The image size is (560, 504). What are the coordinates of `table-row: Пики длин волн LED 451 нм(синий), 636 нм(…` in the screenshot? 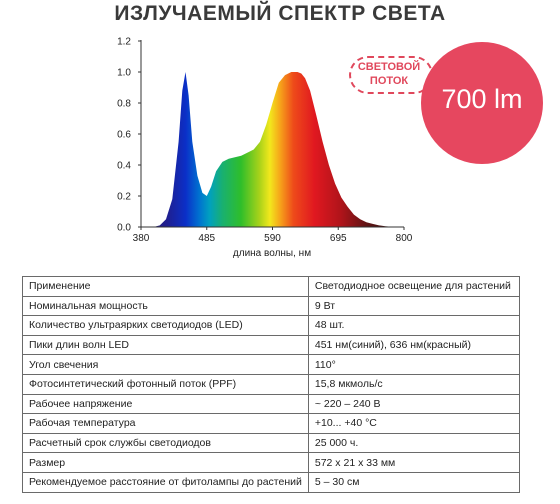 It's located at (271, 345).